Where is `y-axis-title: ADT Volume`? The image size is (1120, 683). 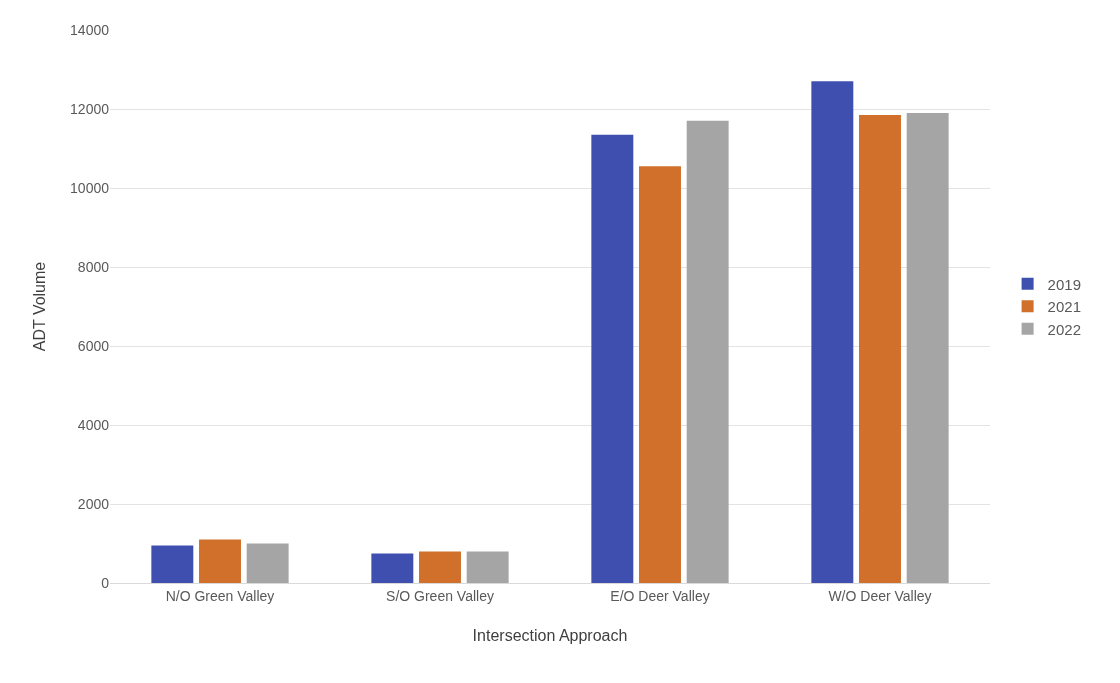 y-axis-title: ADT Volume is located at coordinates (39, 306).